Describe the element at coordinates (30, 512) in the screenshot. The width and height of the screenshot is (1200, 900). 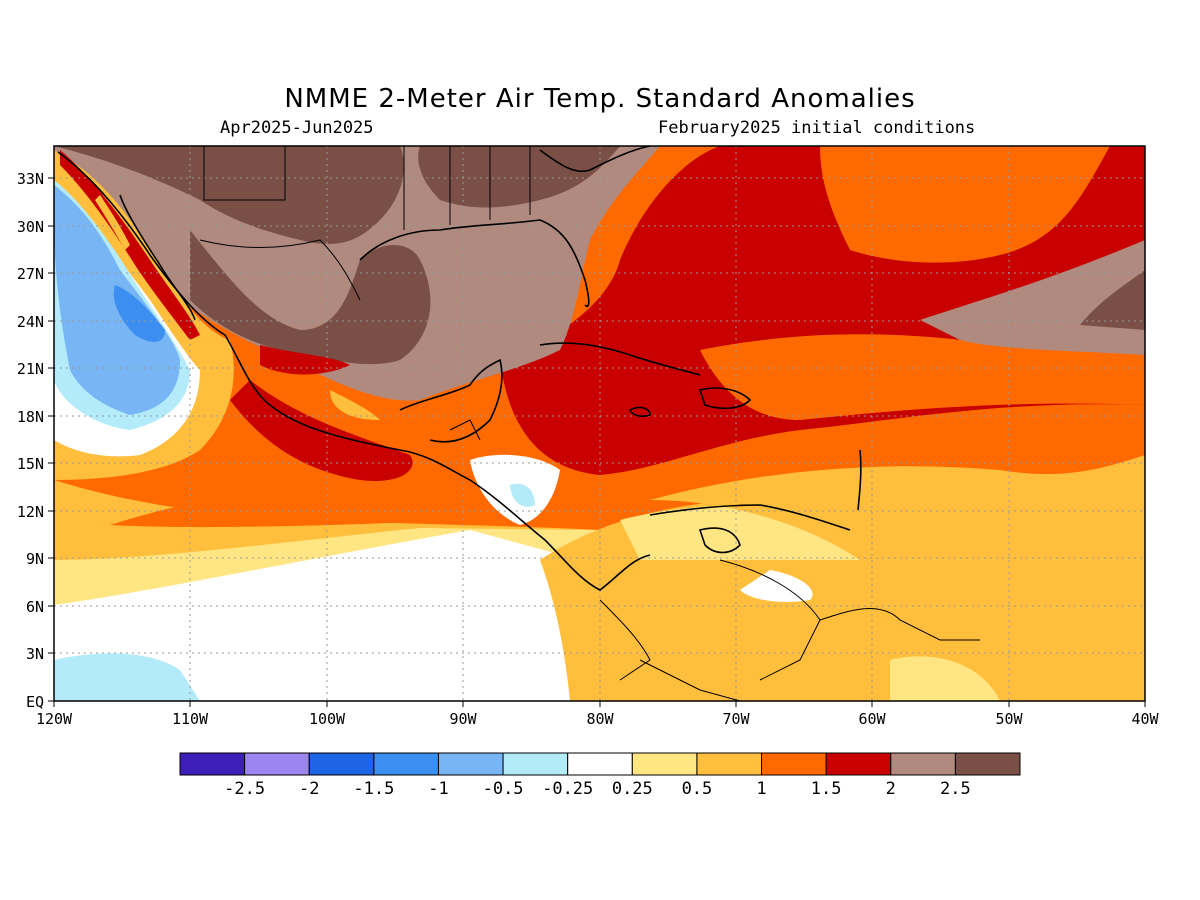
I see `lat-label: 12N` at that location.